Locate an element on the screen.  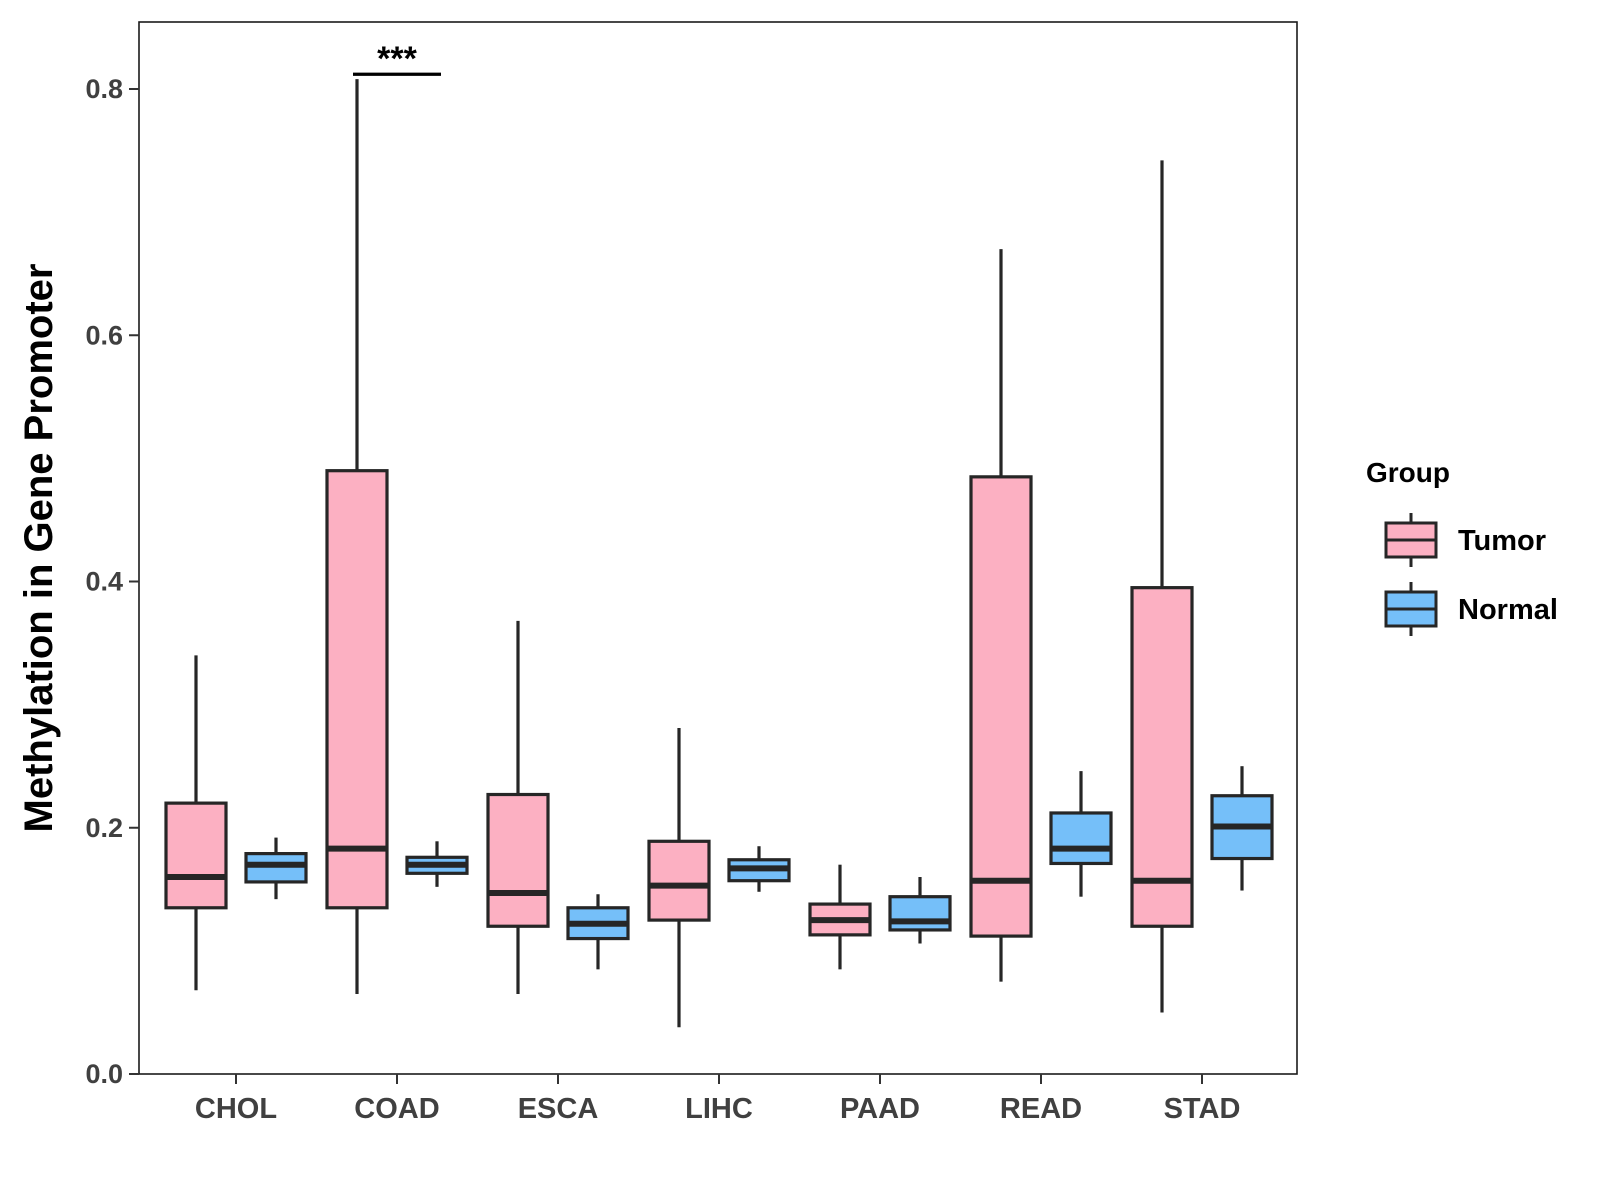
box-normal-coad is located at coordinates (437, 864).